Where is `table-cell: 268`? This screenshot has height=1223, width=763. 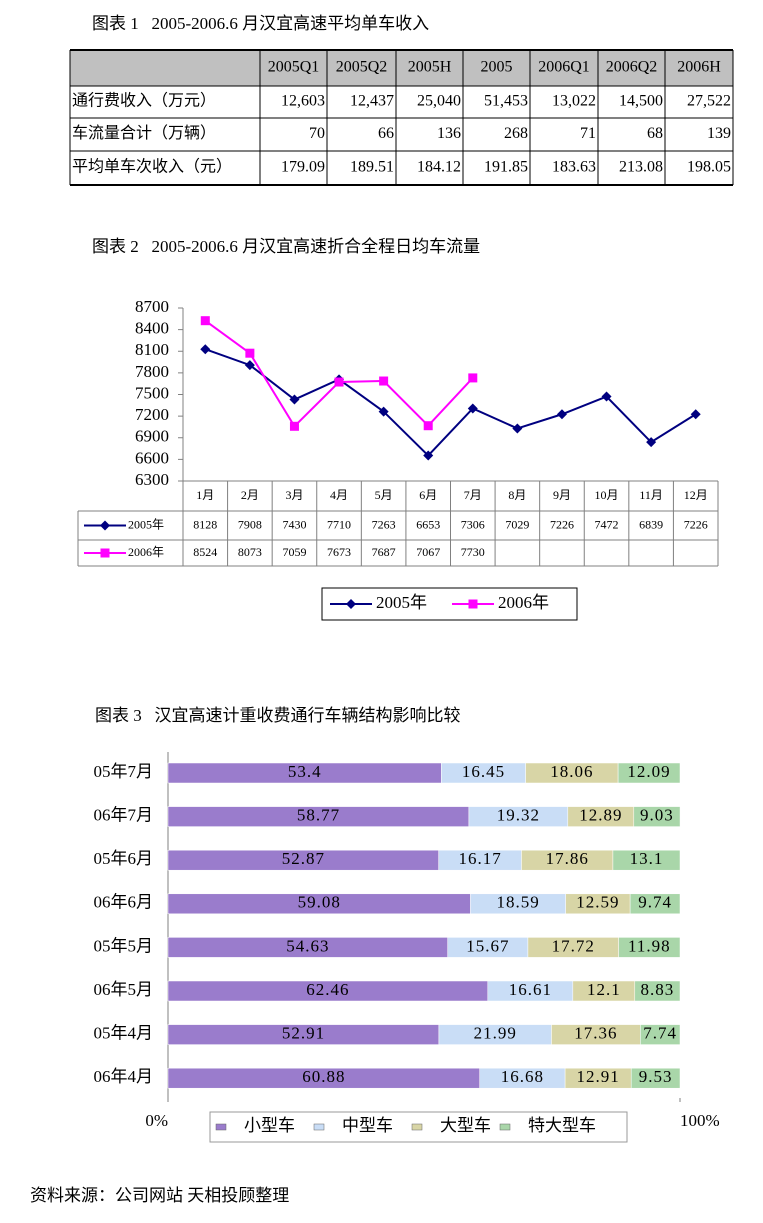
table-cell: 268 is located at coordinates (516, 133).